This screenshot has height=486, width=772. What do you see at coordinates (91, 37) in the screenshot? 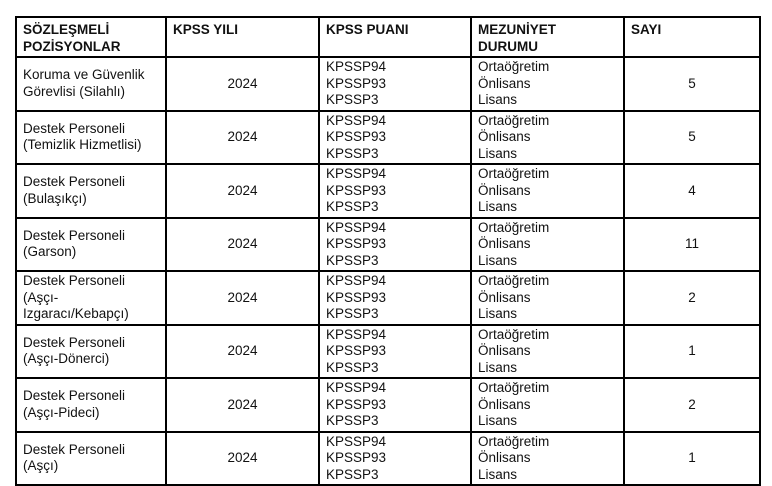
I see `column-header-position: SÖZLEŞMELİ POZİSYONLAR` at bounding box center [91, 37].